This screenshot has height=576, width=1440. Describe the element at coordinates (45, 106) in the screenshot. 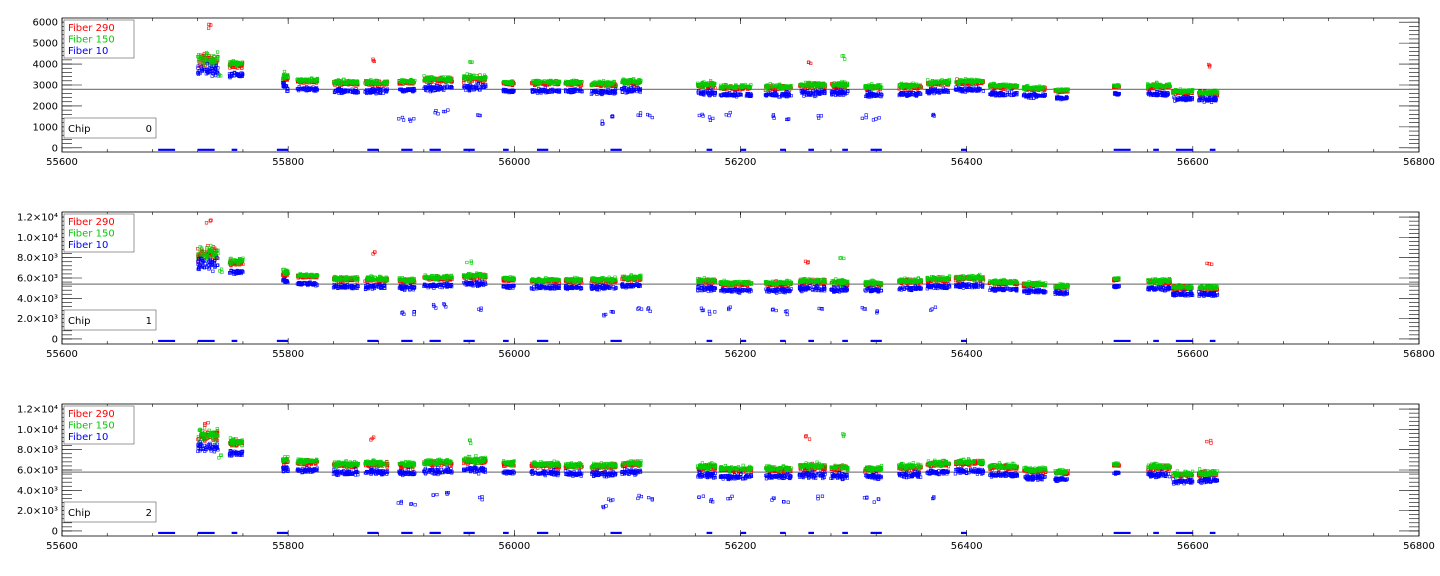

I see `y-tick-label: 2000` at that location.